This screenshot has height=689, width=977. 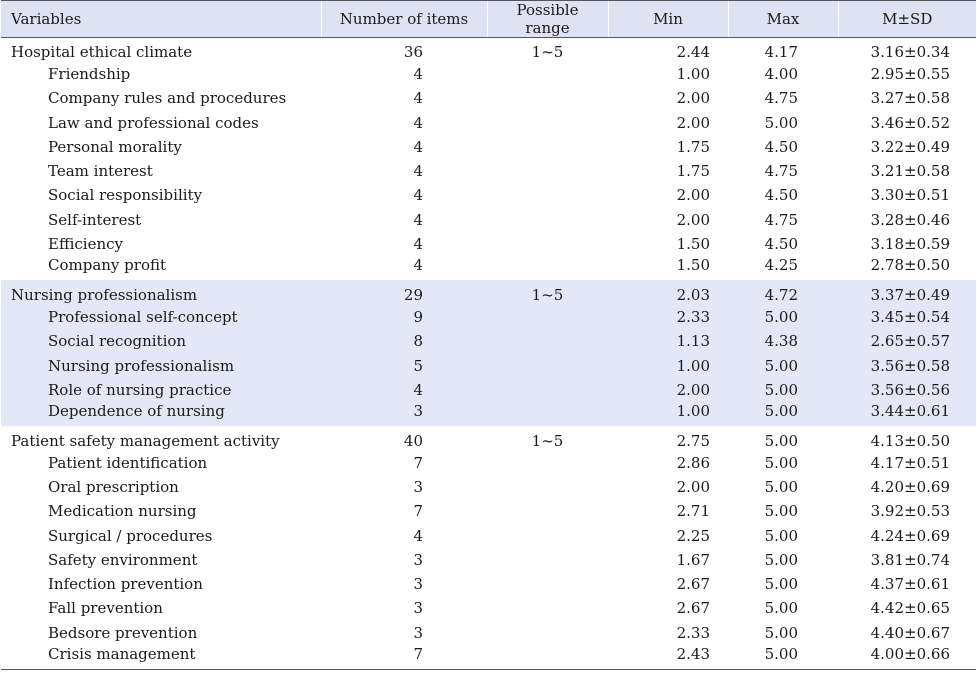 What do you see at coordinates (488, 560) in the screenshot?
I see `table-row: Safety environment 3 1.67 5.00 3.81±0.74` at bounding box center [488, 560].